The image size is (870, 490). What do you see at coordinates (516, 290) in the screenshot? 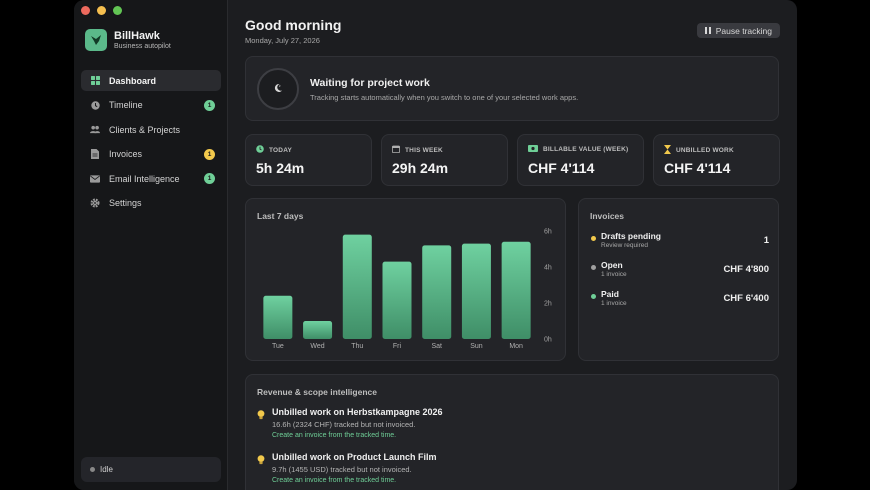
I see `chart-bar-mon` at bounding box center [516, 290].